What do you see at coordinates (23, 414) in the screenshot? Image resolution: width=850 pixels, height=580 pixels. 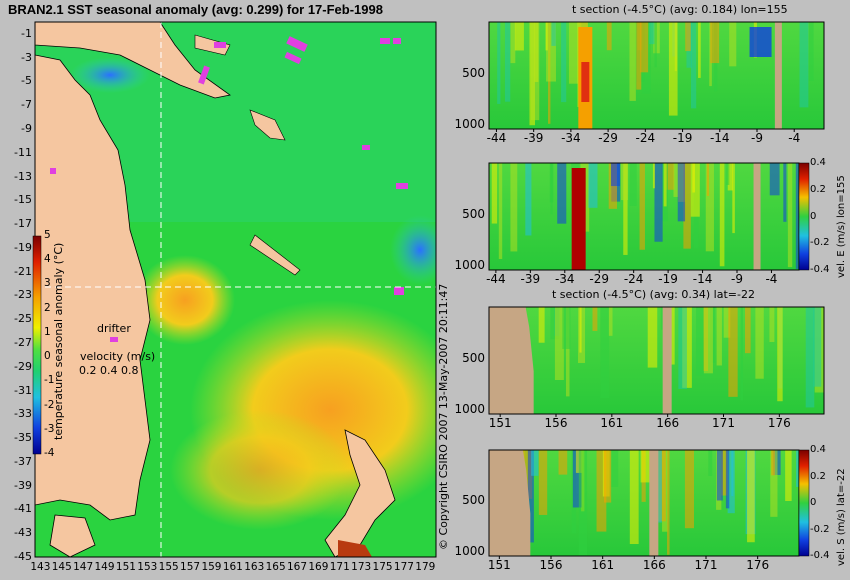 I see `map-y-tick-label: -33` at bounding box center [23, 414].